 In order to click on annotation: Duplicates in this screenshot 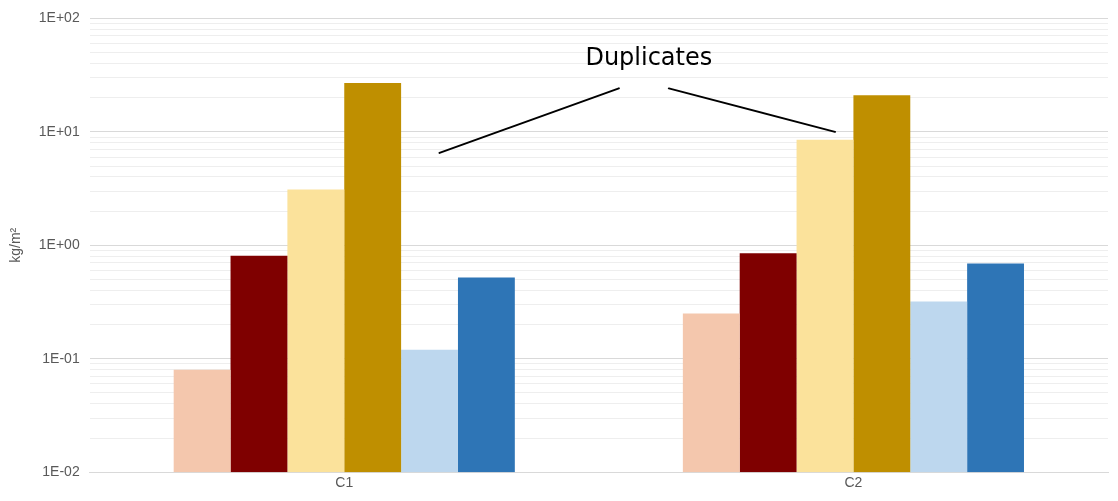, I will do `click(649, 56)`.